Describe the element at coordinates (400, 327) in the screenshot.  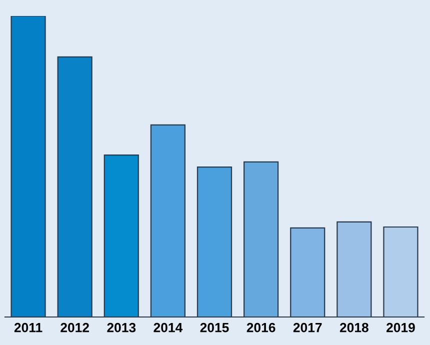
I see `x-tick-label: 2019` at that location.